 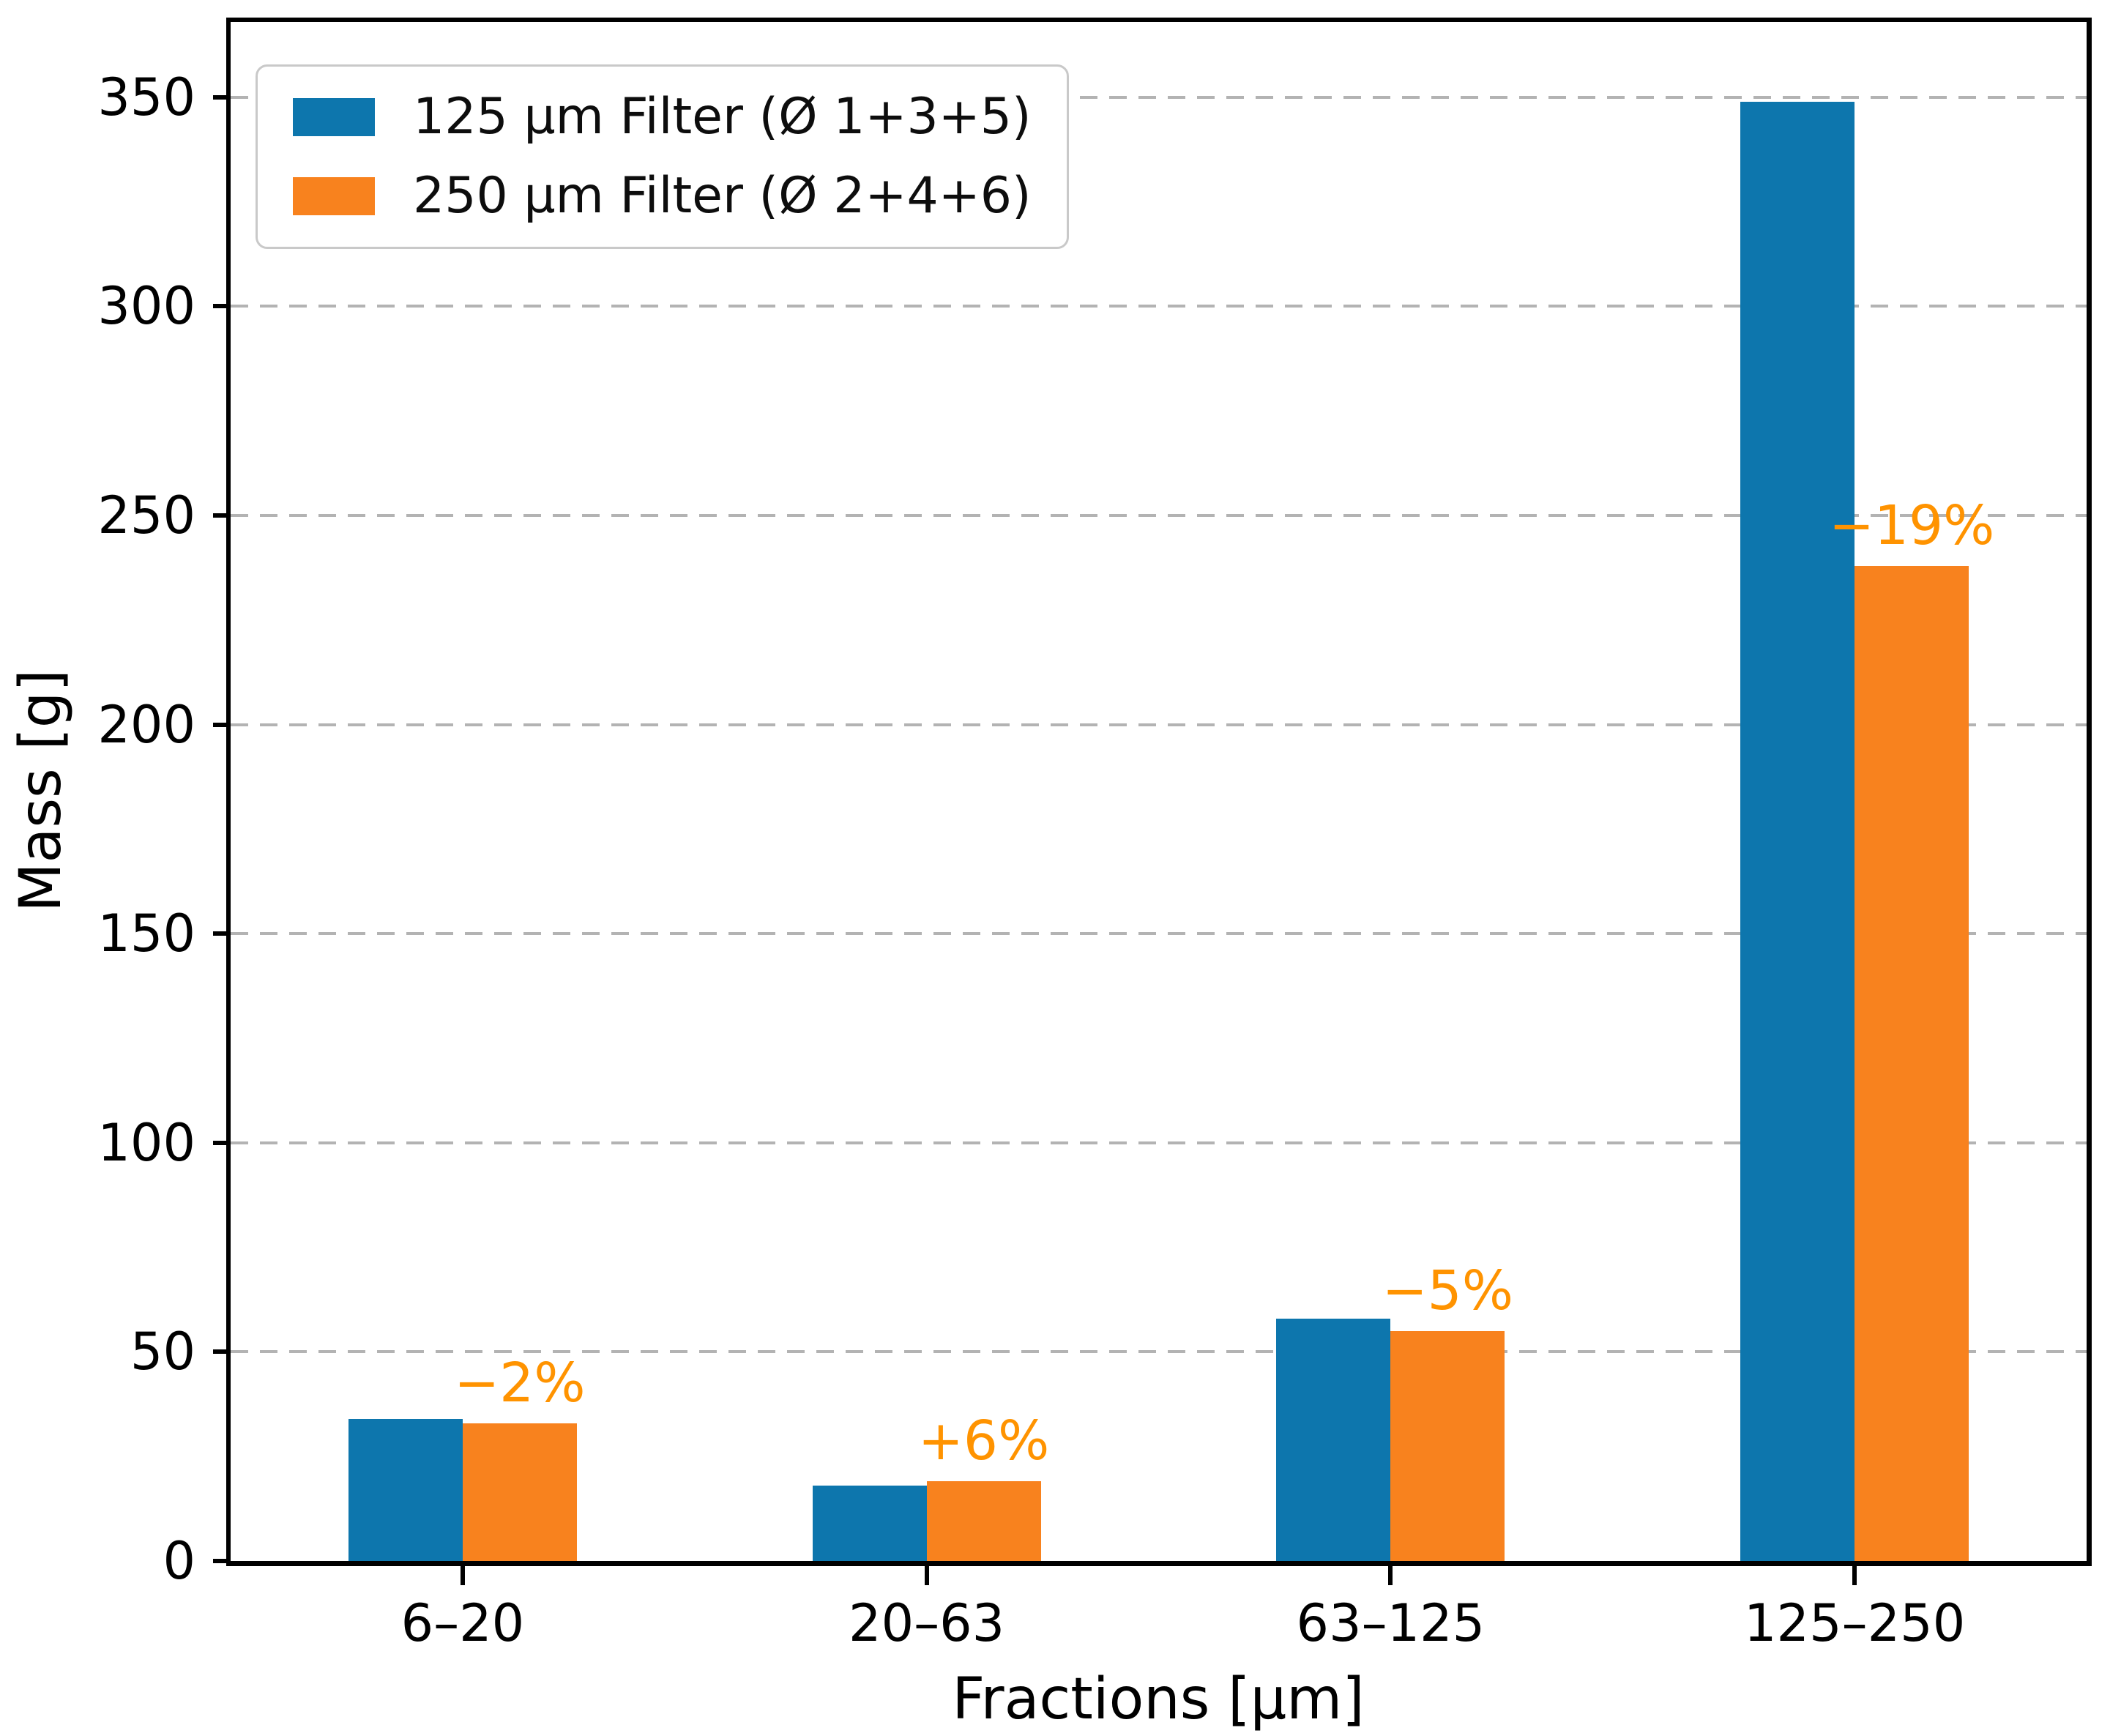 What do you see at coordinates (462, 1623) in the screenshot?
I see `x-tick-label: 6–20` at bounding box center [462, 1623].